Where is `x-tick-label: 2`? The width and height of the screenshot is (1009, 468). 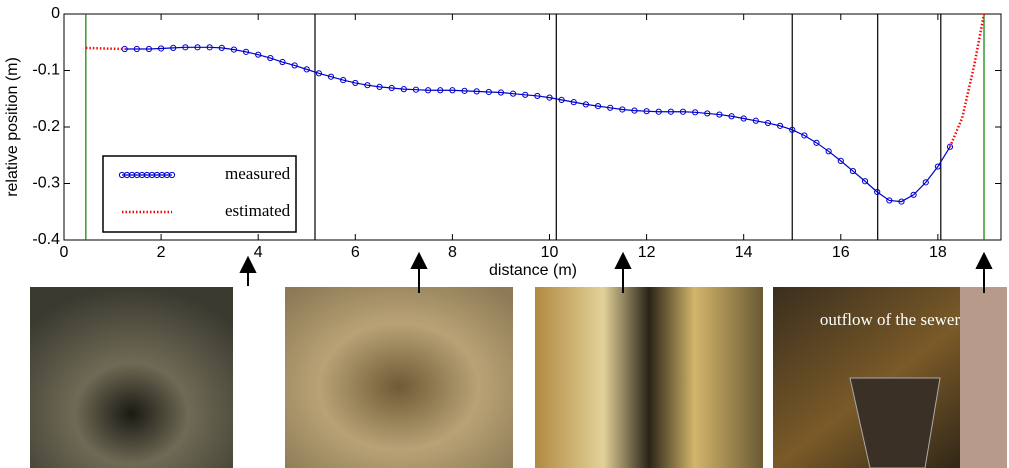 x-tick-label: 2 is located at coordinates (161, 252).